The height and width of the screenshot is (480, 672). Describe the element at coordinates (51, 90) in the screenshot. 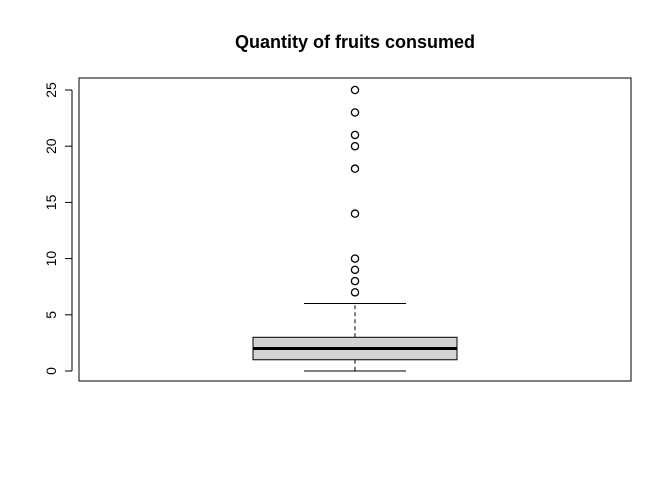

I see `y-tick-label-25: 25` at that location.